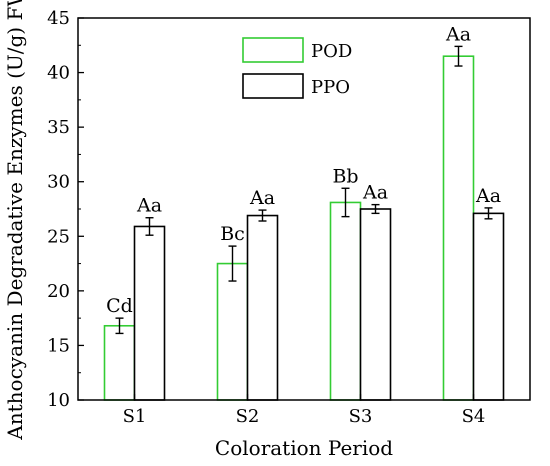 The height and width of the screenshot is (466, 550). I want to click on bar-pod-s2, so click(232, 331).